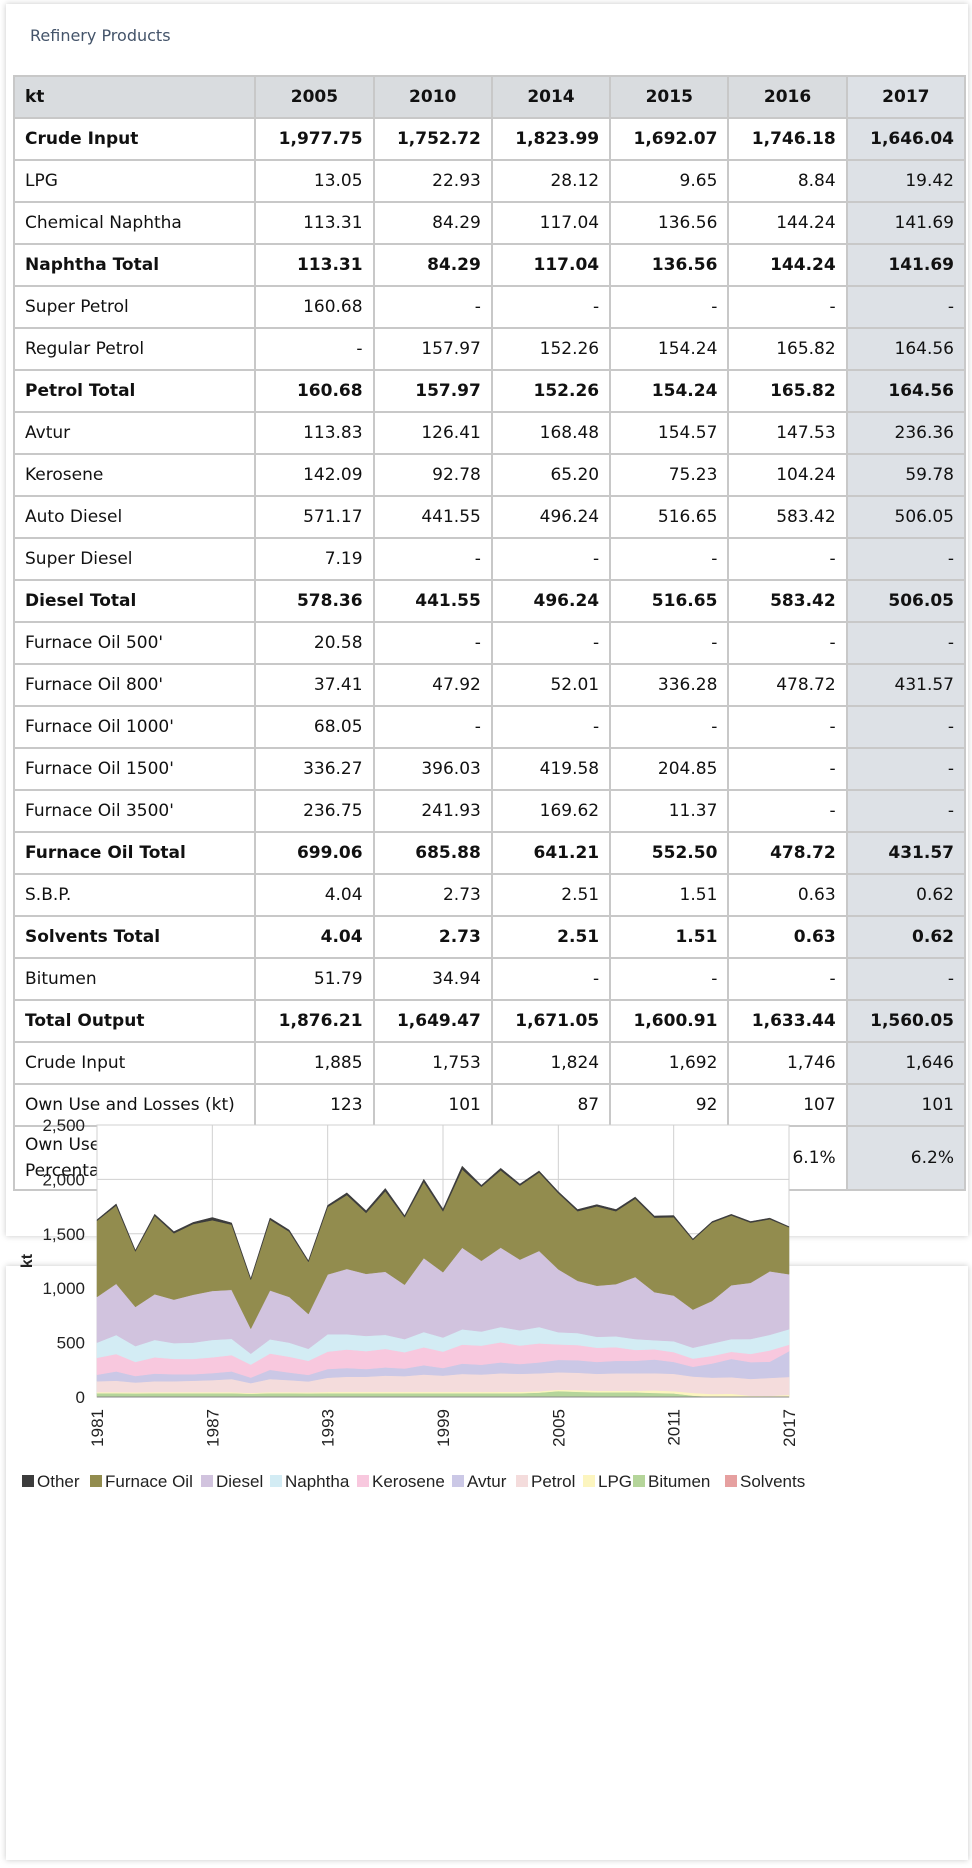 The image size is (972, 1868). I want to click on cell-2017: 59.78, so click(906, 475).